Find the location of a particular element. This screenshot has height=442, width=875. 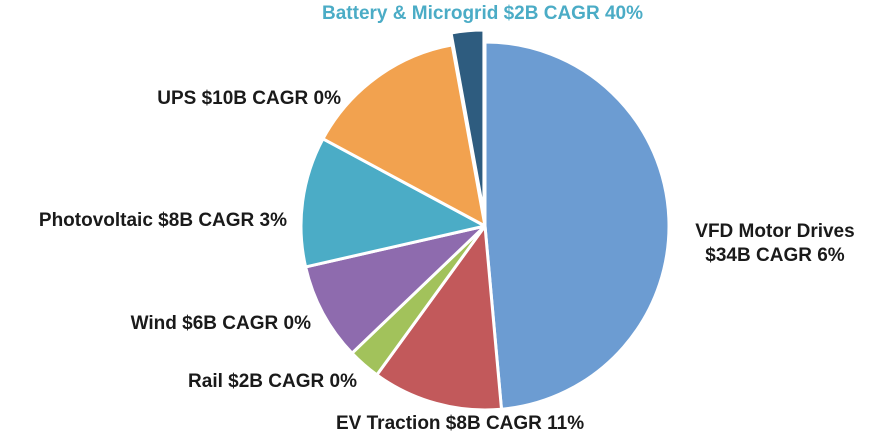

pie-slice-battery-microgrid is located at coordinates (467, 122).